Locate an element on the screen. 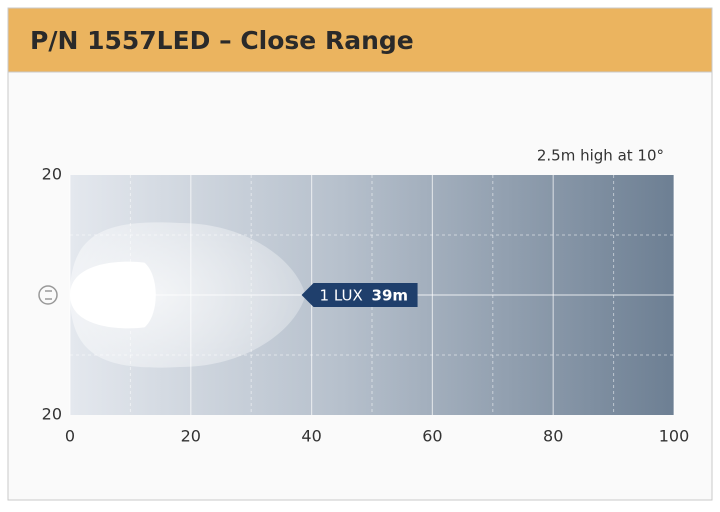 This screenshot has height=512, width=720. chart-title: P/N 1557LED – Close Range is located at coordinates (222, 40).